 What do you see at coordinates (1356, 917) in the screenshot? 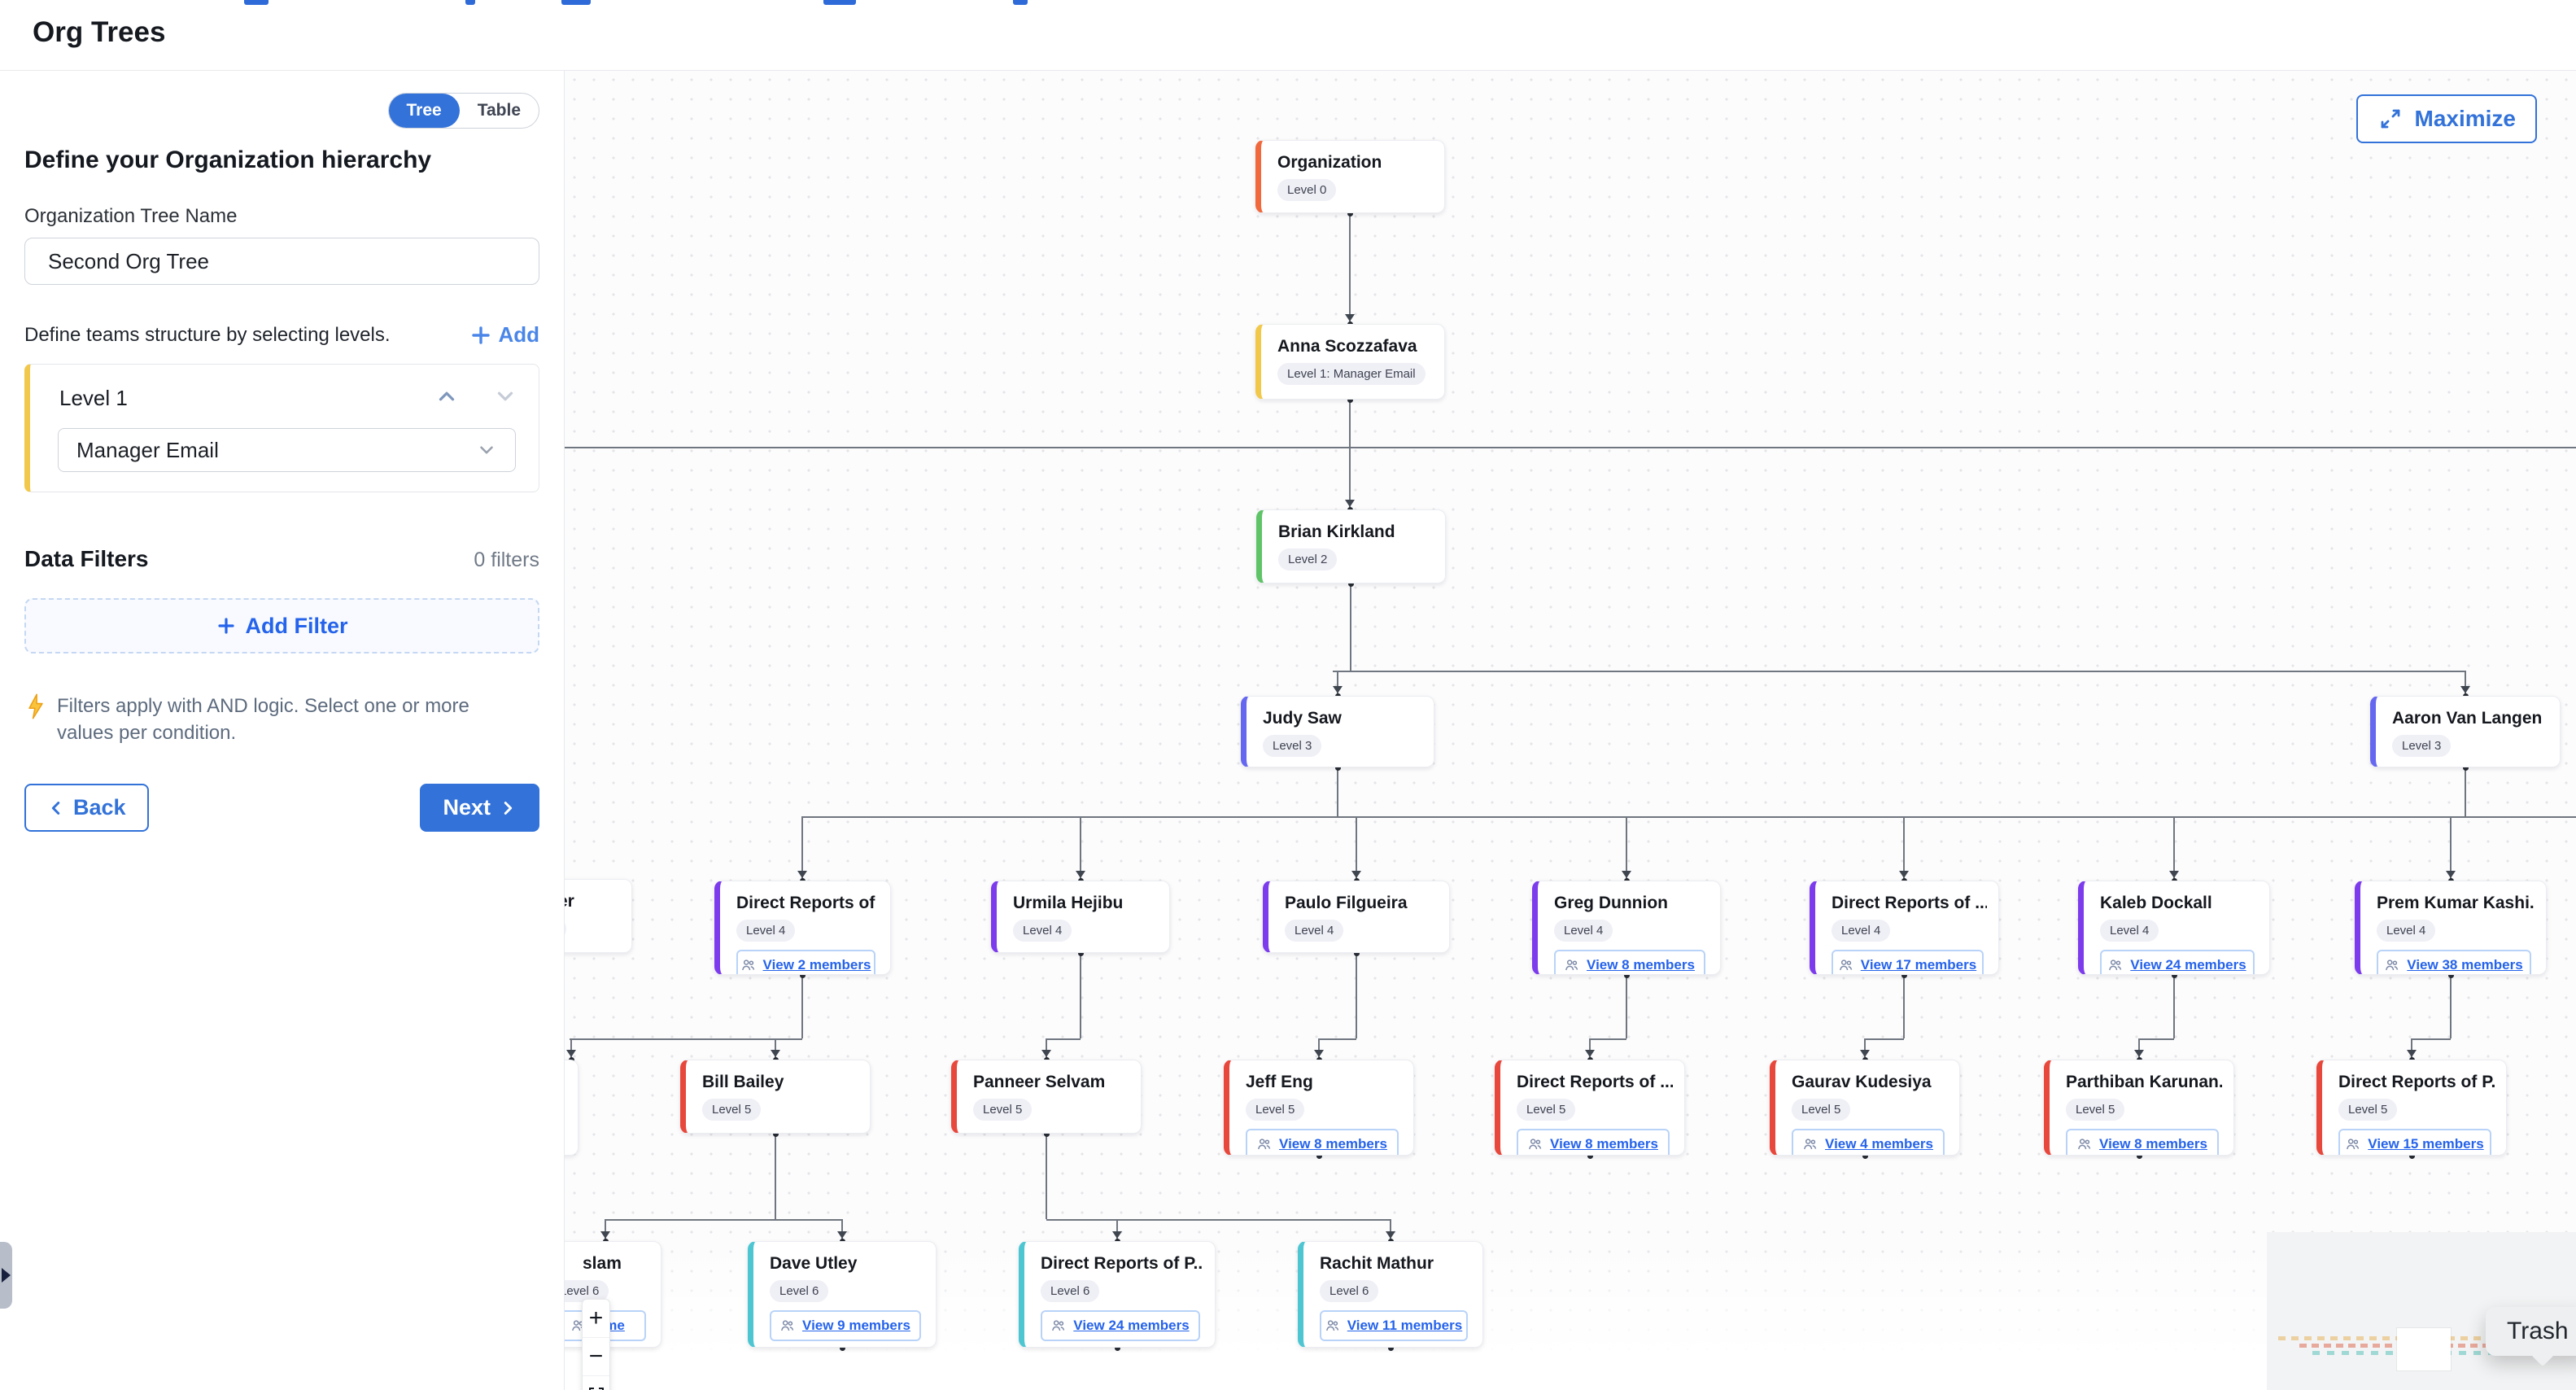
I see `org-node: Paulo Filgueira Level 4` at bounding box center [1356, 917].